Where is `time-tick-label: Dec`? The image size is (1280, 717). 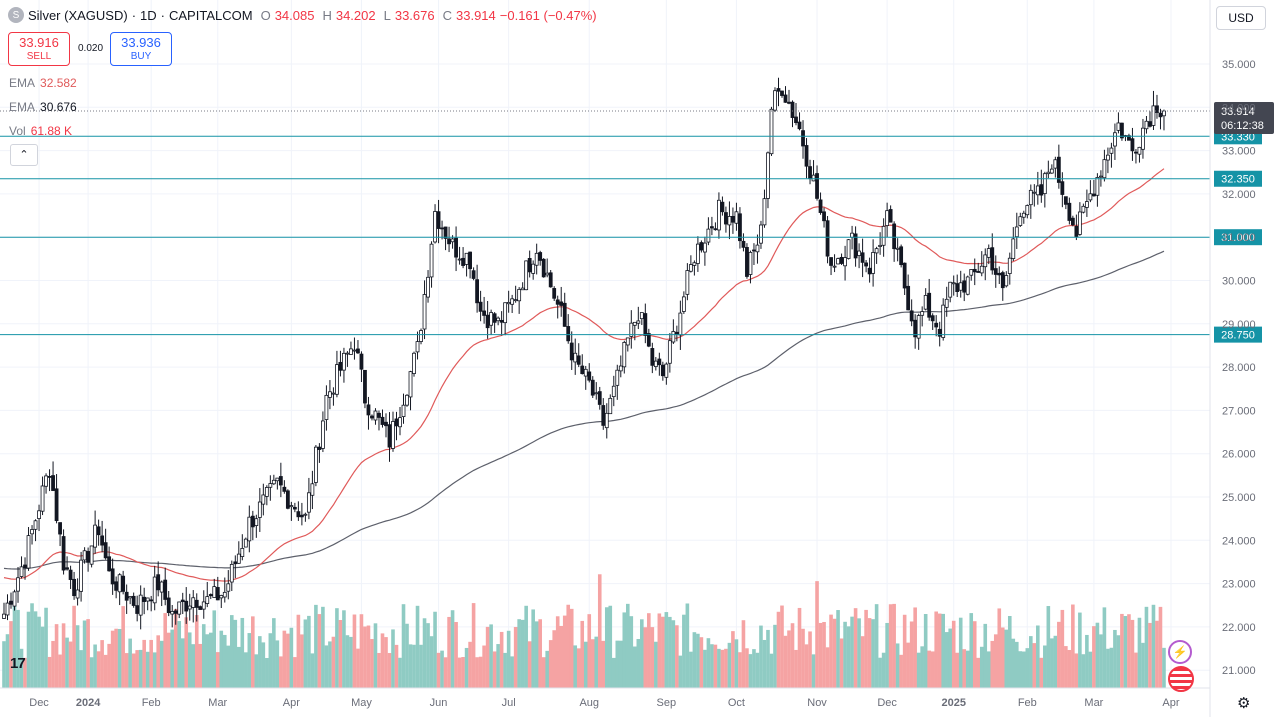 time-tick-label: Dec is located at coordinates (887, 703).